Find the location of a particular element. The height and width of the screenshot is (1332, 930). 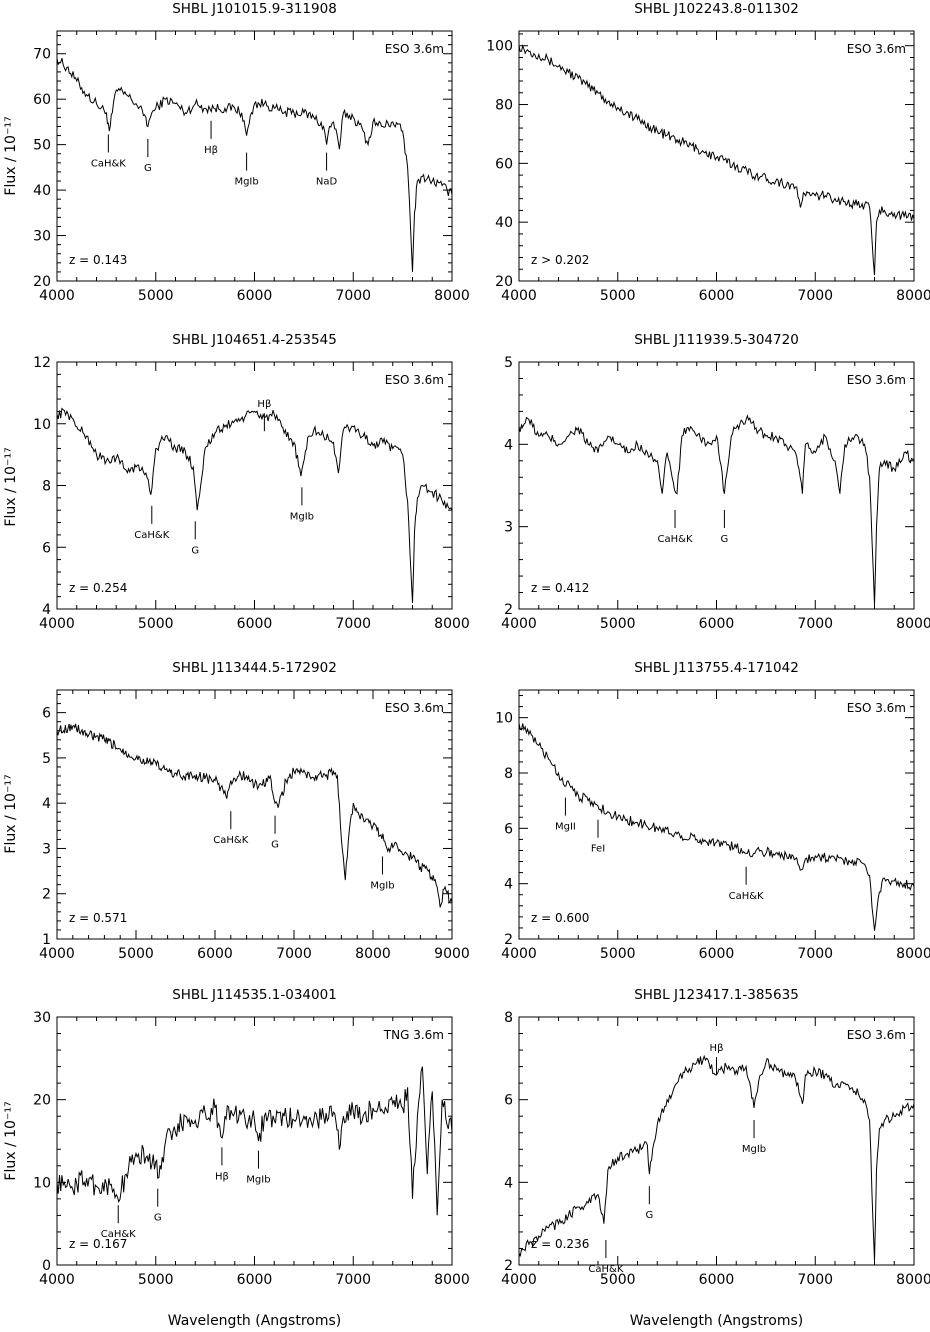

redshift-label: z = 0.167 is located at coordinates (98, 1244).